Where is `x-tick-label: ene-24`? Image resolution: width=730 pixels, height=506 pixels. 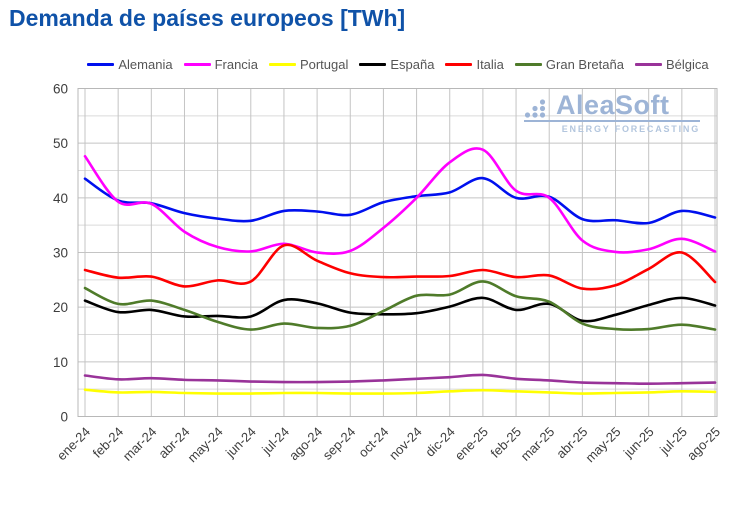
x-tick-label: ene-24 is located at coordinates (73, 443).